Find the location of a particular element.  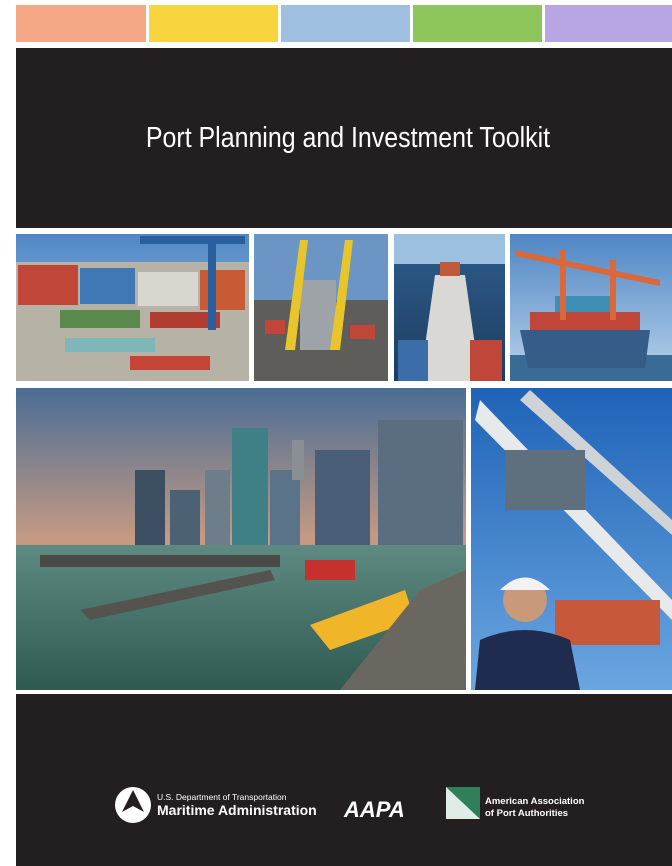

photo-container-ship is located at coordinates (591, 307).